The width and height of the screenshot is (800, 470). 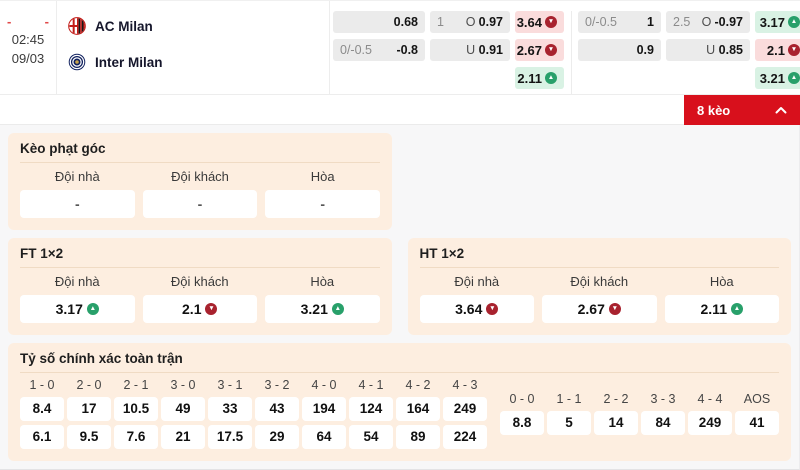 I want to click on score-odds-cell: 41, so click(x=757, y=423).